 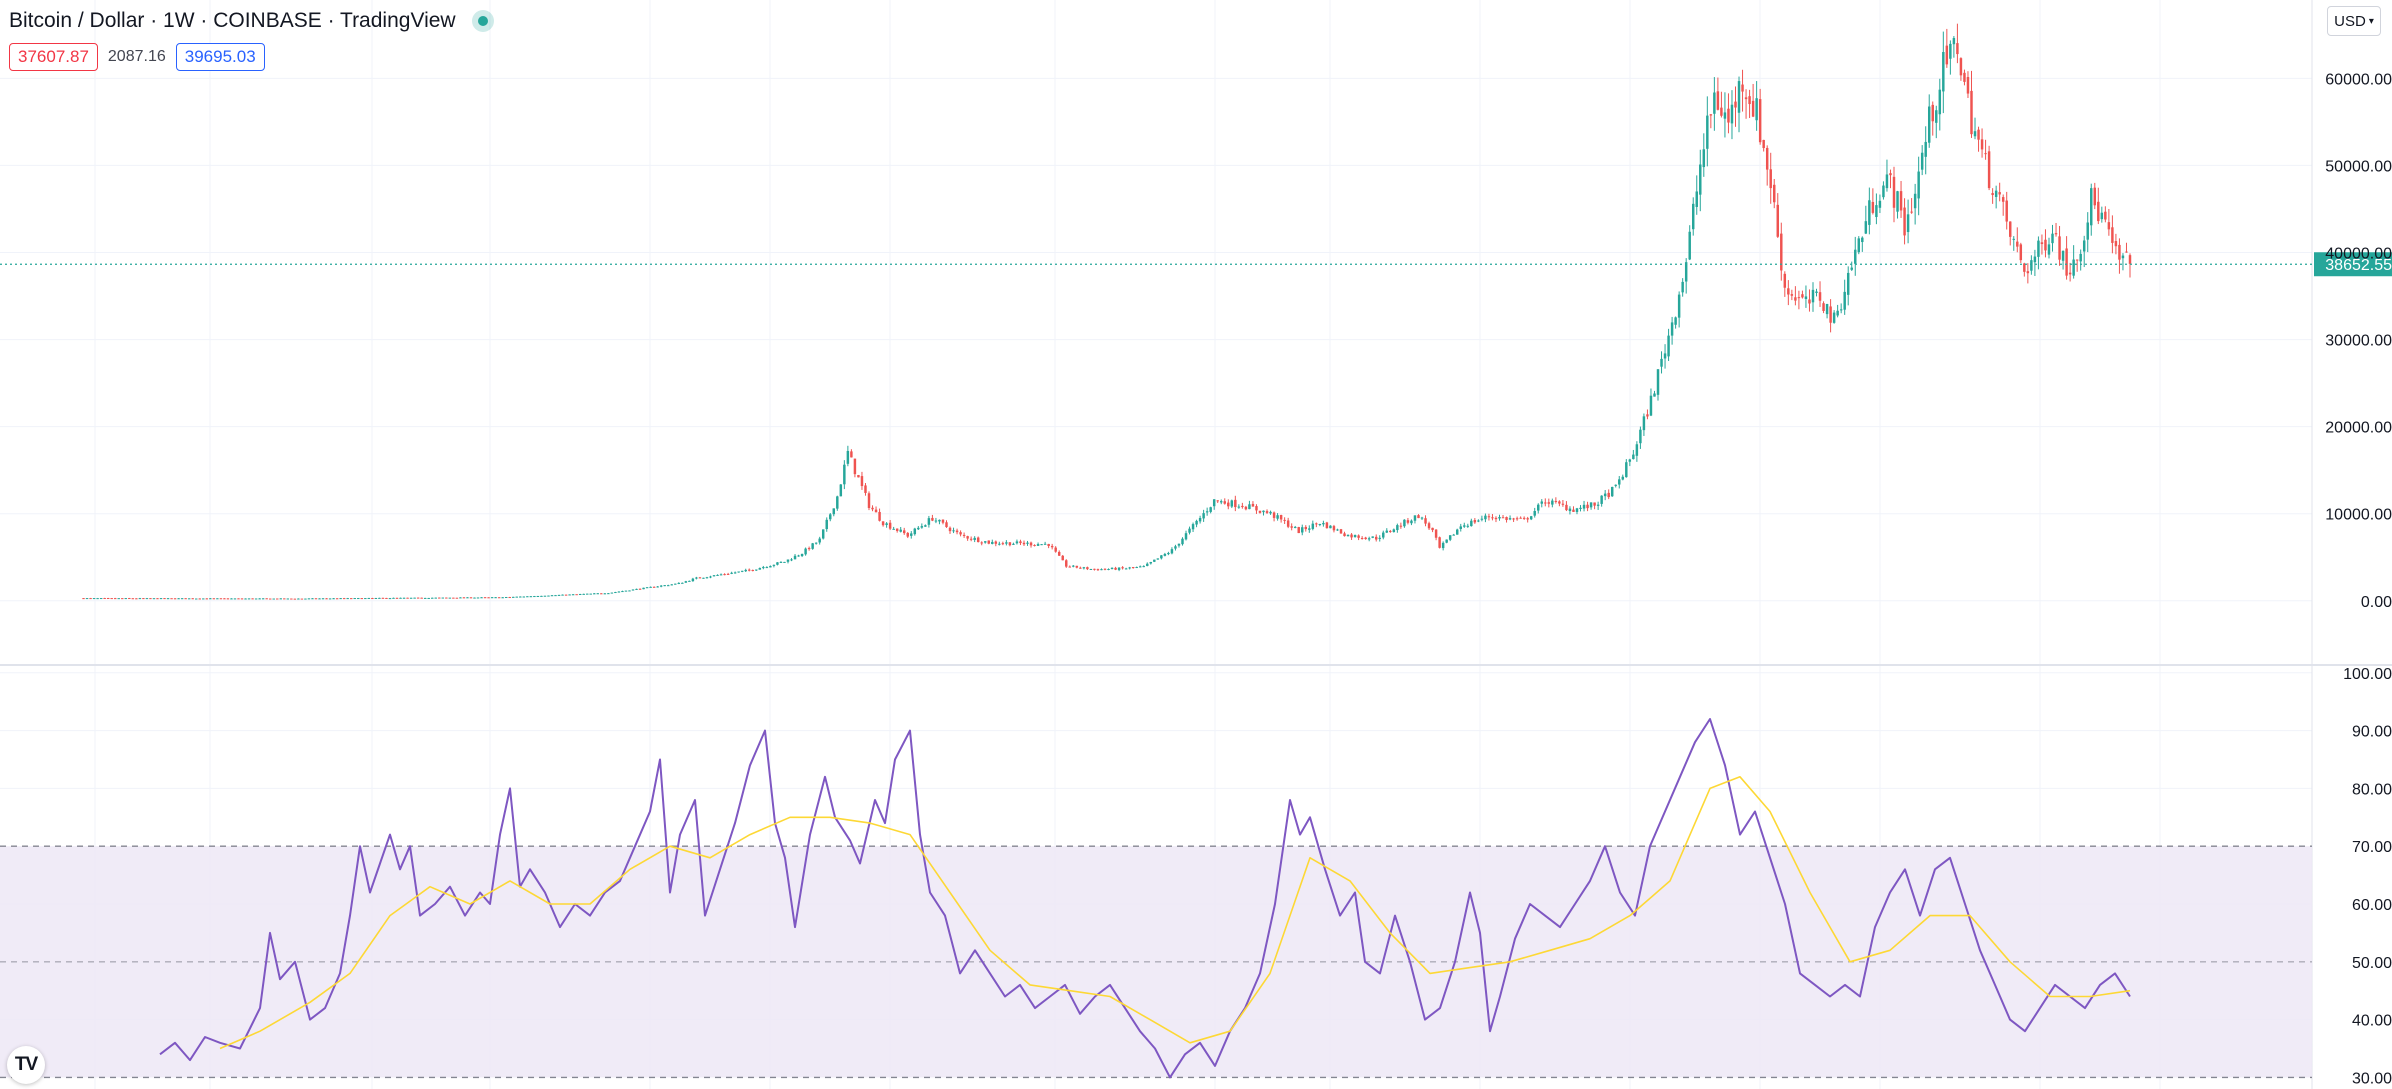 I want to click on tradingview-logo-icon: TV, so click(x=26, y=1065).